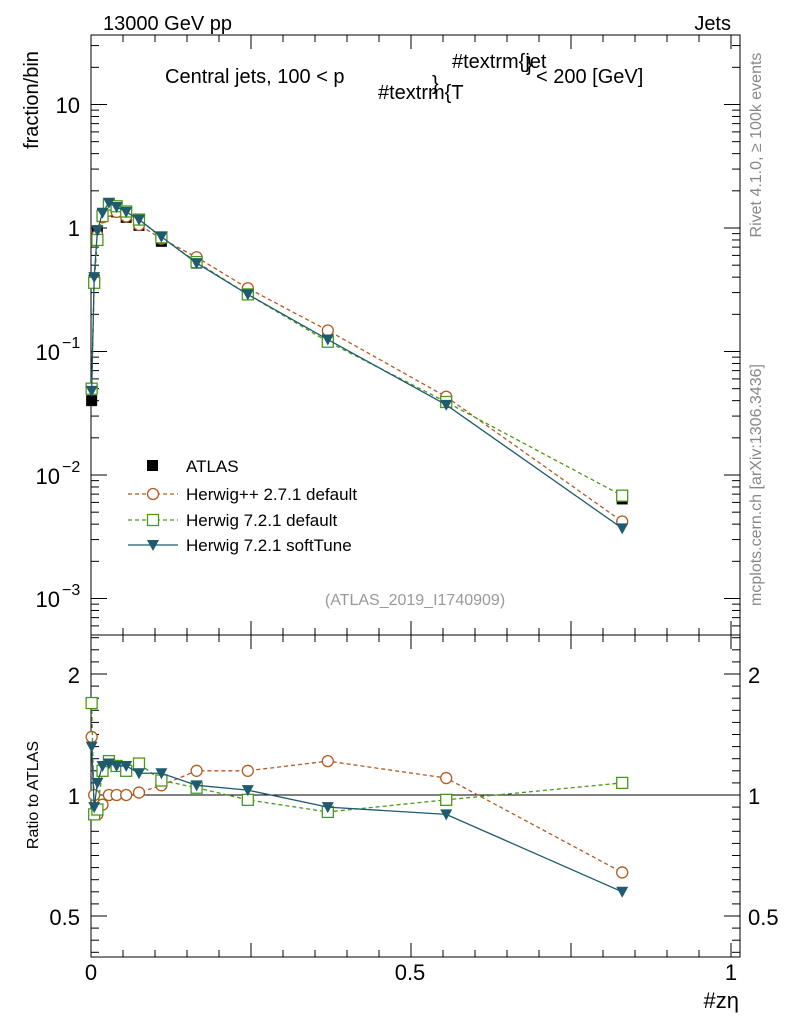 This screenshot has width=786, height=1024. I want to click on legend-label-atlas: ATLAS, so click(212, 466).